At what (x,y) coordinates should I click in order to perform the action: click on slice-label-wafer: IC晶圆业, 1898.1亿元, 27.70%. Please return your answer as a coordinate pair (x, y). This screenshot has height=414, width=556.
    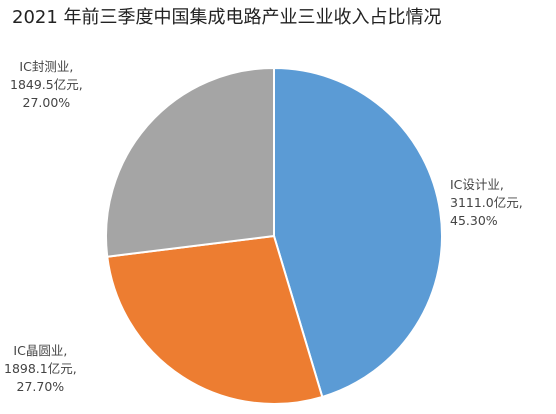
    Looking at the image, I should click on (40, 369).